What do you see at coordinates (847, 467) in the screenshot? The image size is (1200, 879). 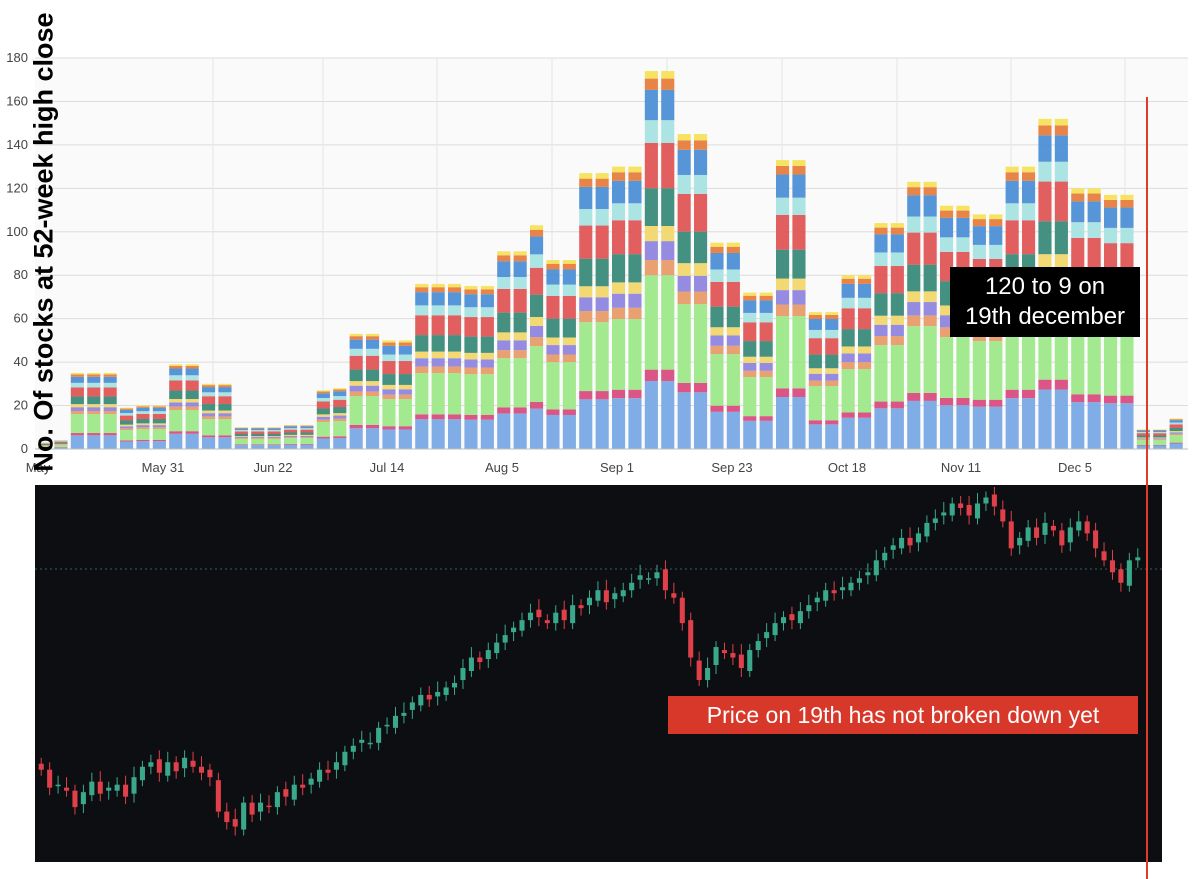 I see `x-tick-label: Oct 18` at bounding box center [847, 467].